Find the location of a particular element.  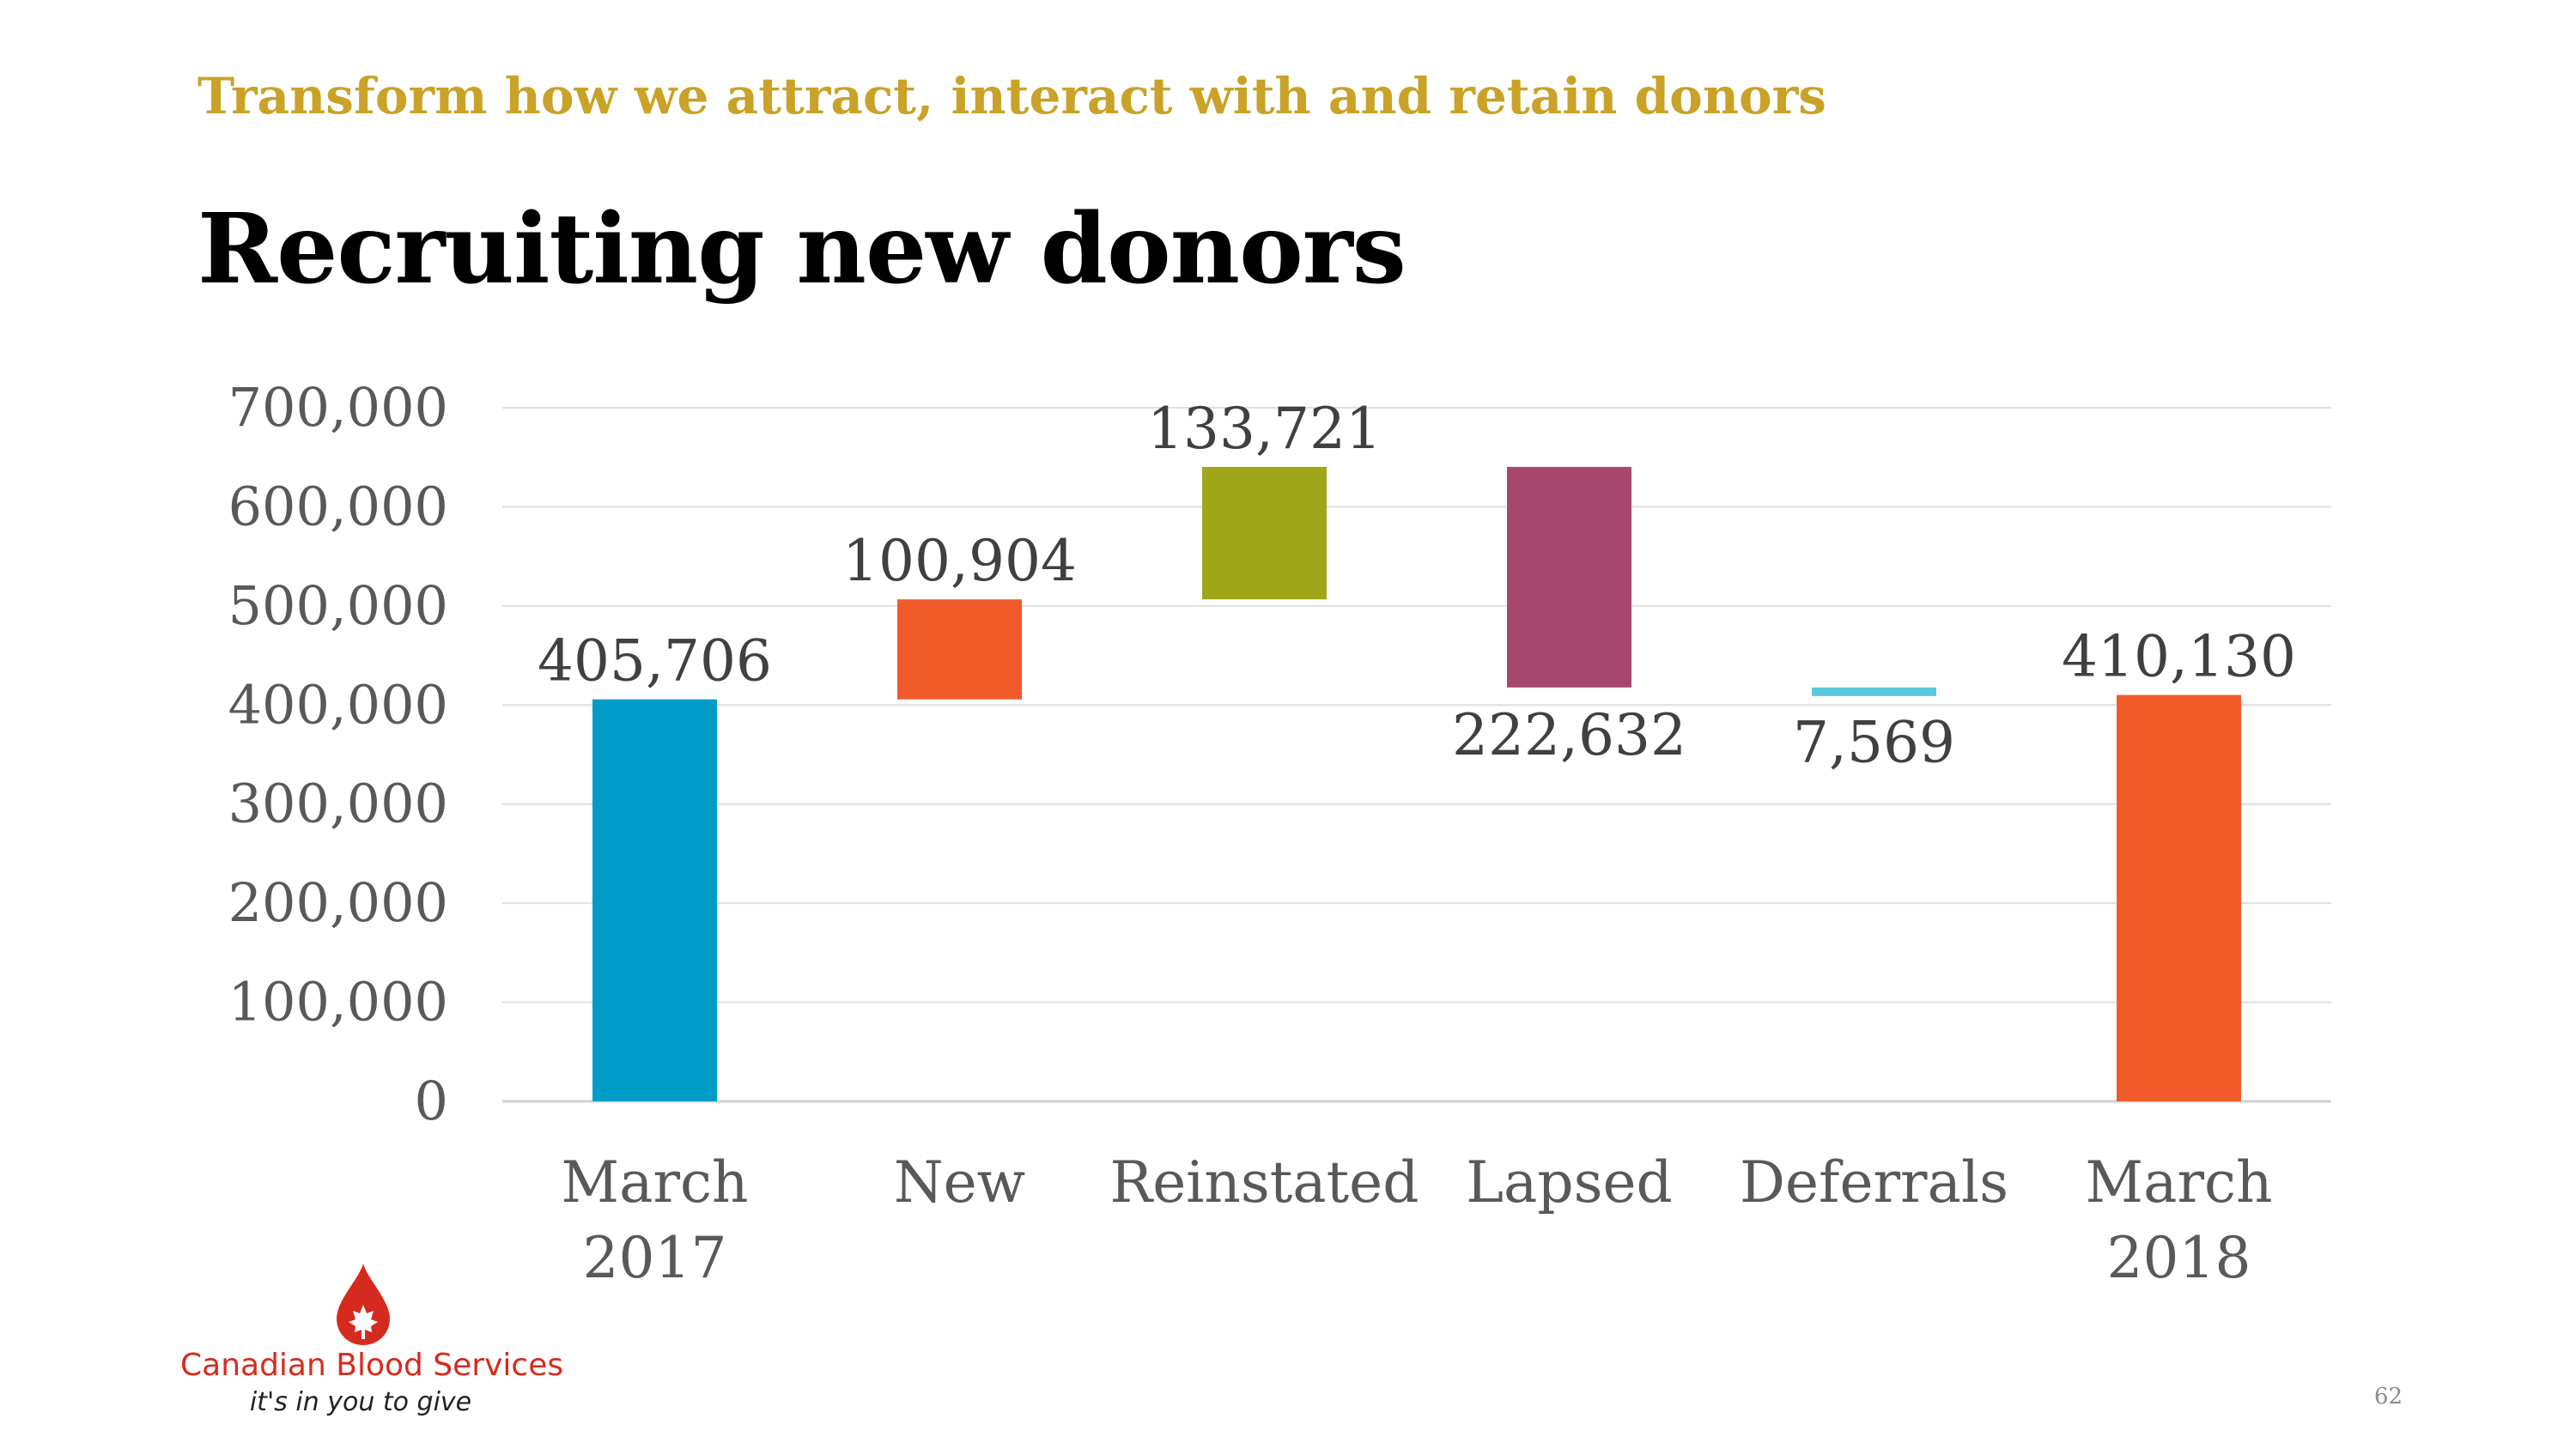

x-category-label-line: Deferrals is located at coordinates (1874, 1182).